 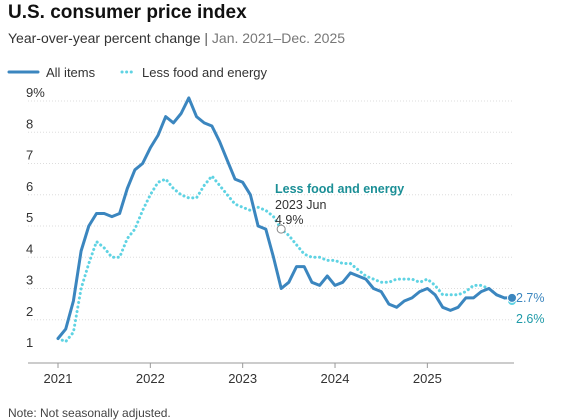 I want to click on chart-title: U.S. consumer price index, so click(x=127, y=12).